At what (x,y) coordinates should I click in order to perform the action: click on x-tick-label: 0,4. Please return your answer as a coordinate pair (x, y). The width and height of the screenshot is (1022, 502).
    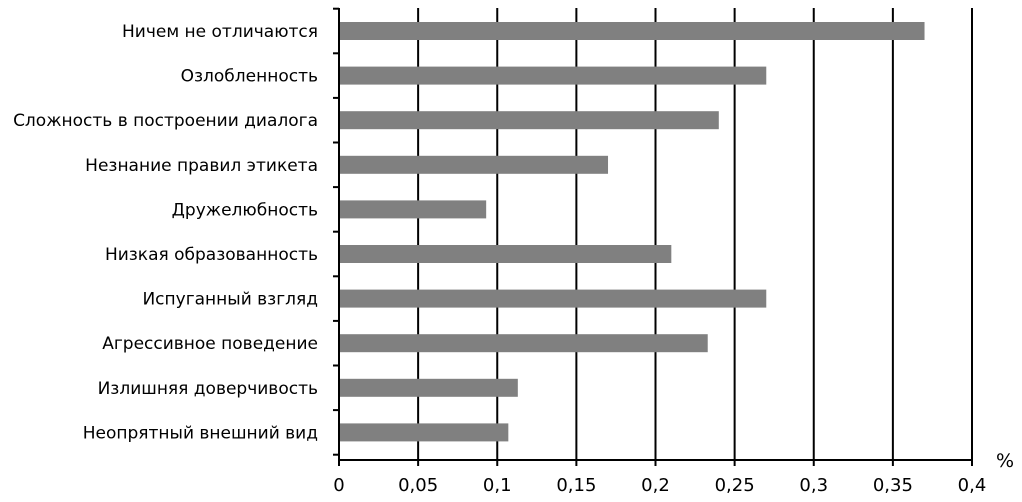
    Looking at the image, I should click on (972, 485).